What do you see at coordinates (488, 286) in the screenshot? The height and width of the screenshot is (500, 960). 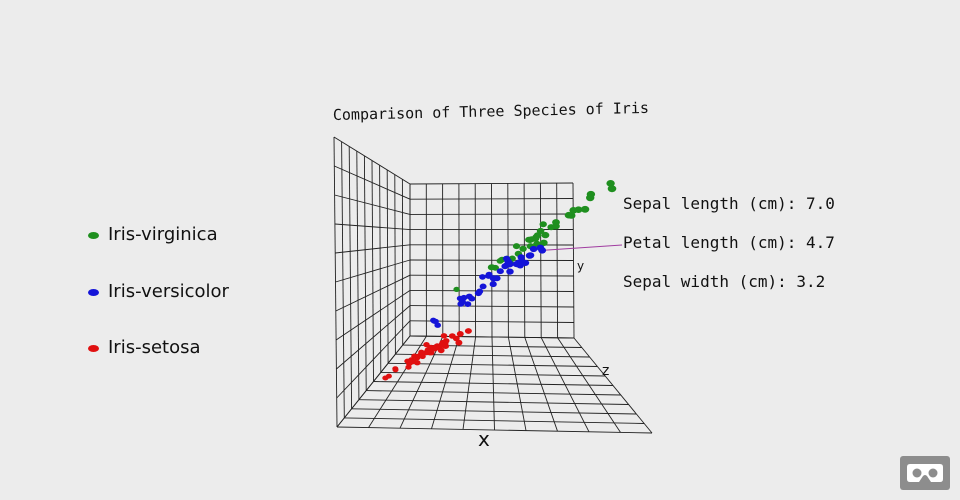 I see `series-Iris-versicolor` at bounding box center [488, 286].